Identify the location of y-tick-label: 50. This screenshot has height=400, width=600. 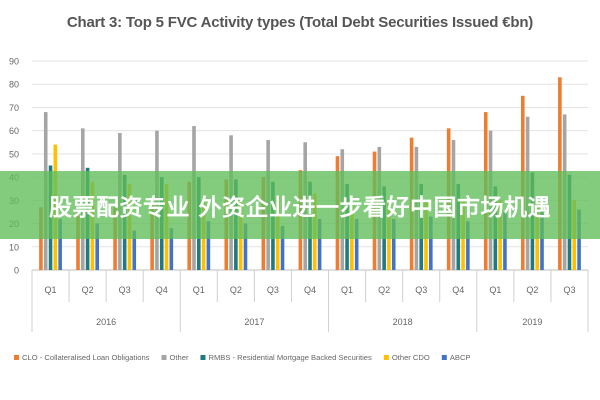
(14, 154).